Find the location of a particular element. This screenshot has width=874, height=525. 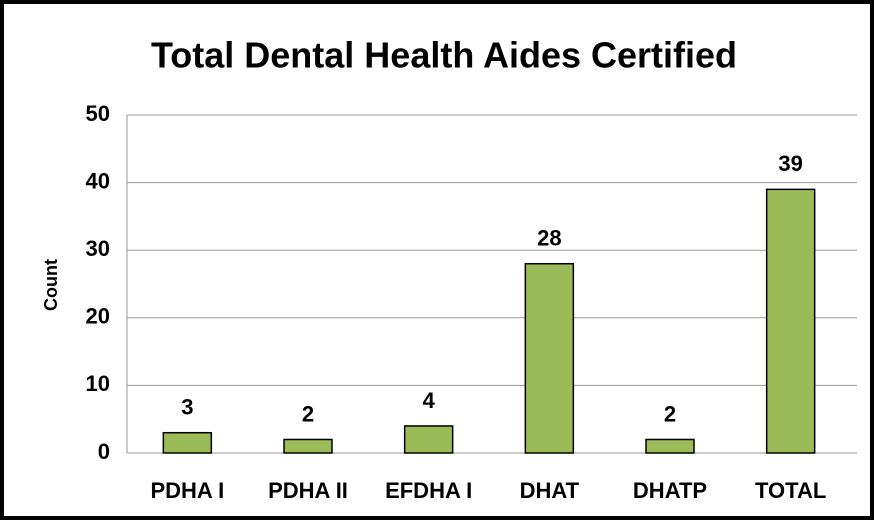

data-label: 28 is located at coordinates (549, 238).